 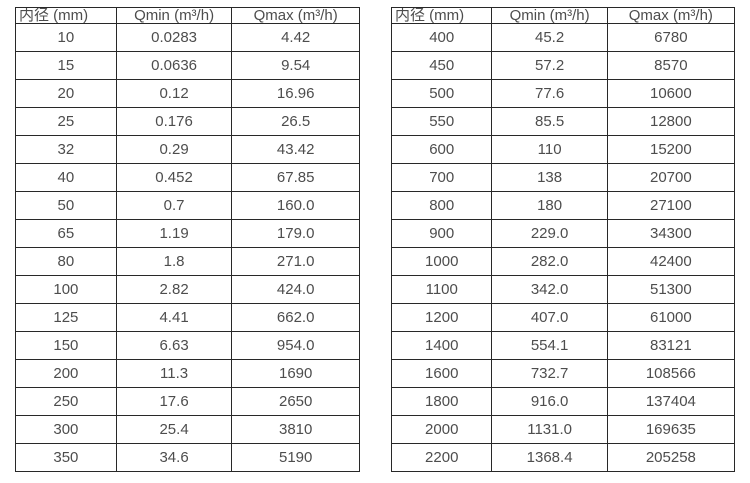 What do you see at coordinates (671, 401) in the screenshot?
I see `cell-qmax: 137404` at bounding box center [671, 401].